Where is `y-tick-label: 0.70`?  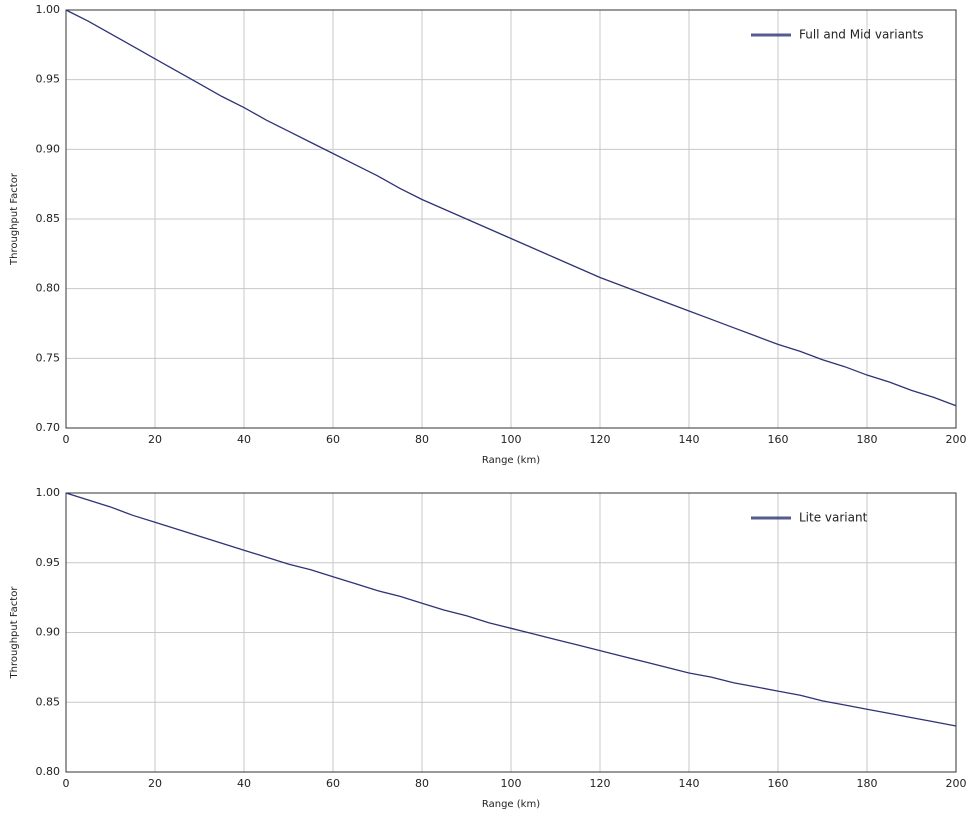
y-tick-label: 0.70 is located at coordinates (48, 427).